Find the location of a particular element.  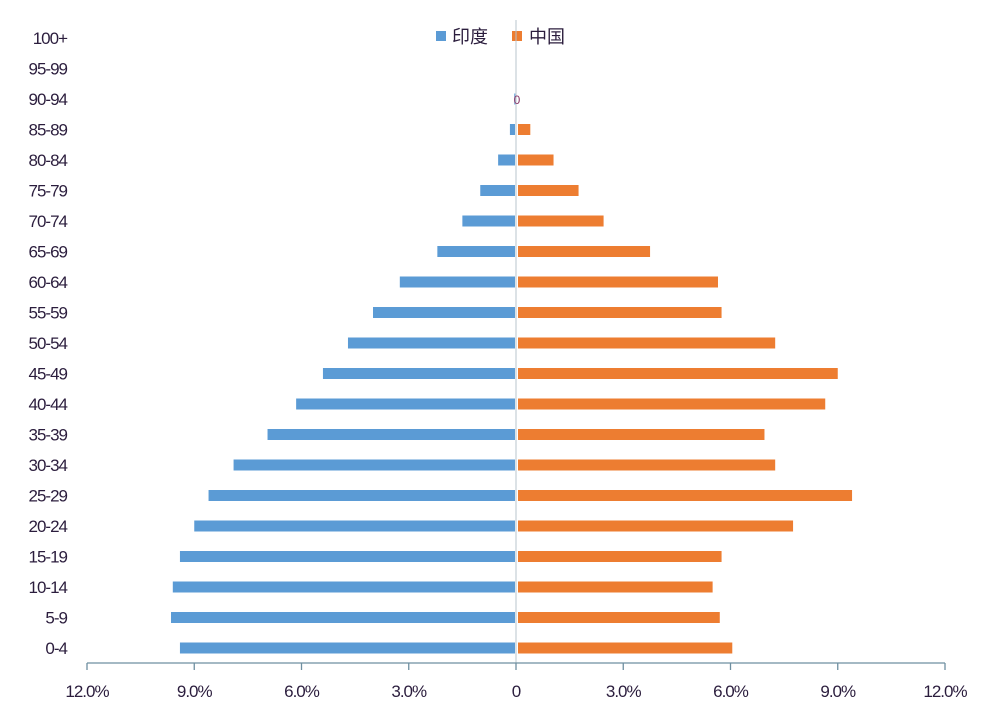

x-tick-label: 0 is located at coordinates (516, 691).